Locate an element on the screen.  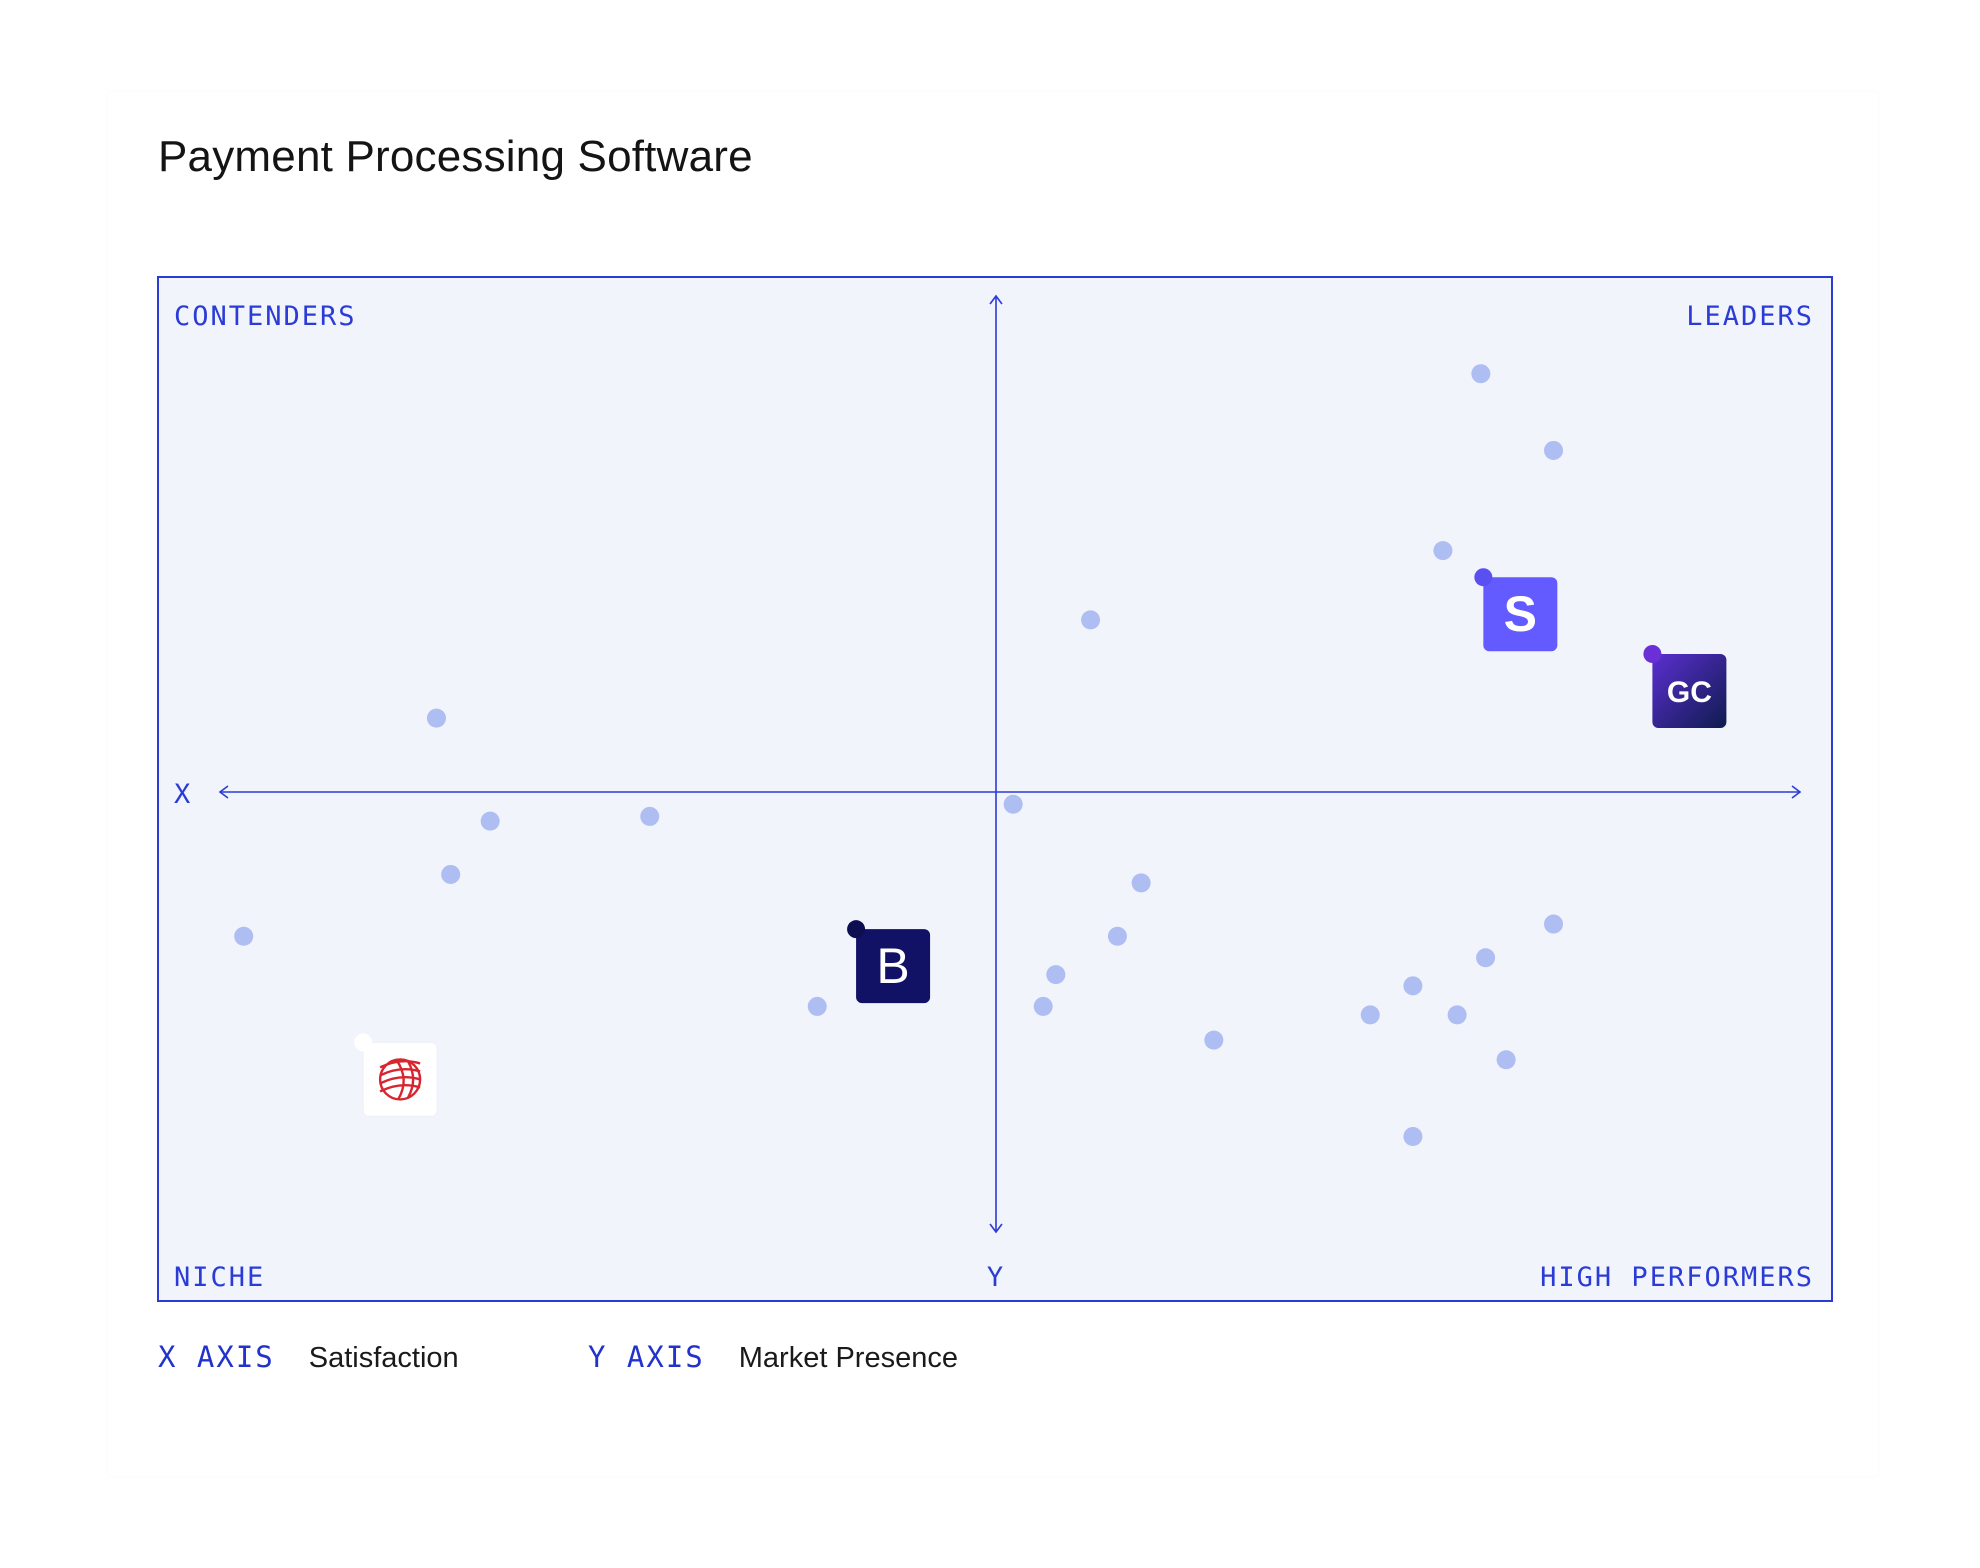
legend-x-axis-value: Satisfaction is located at coordinates (383, 1358).